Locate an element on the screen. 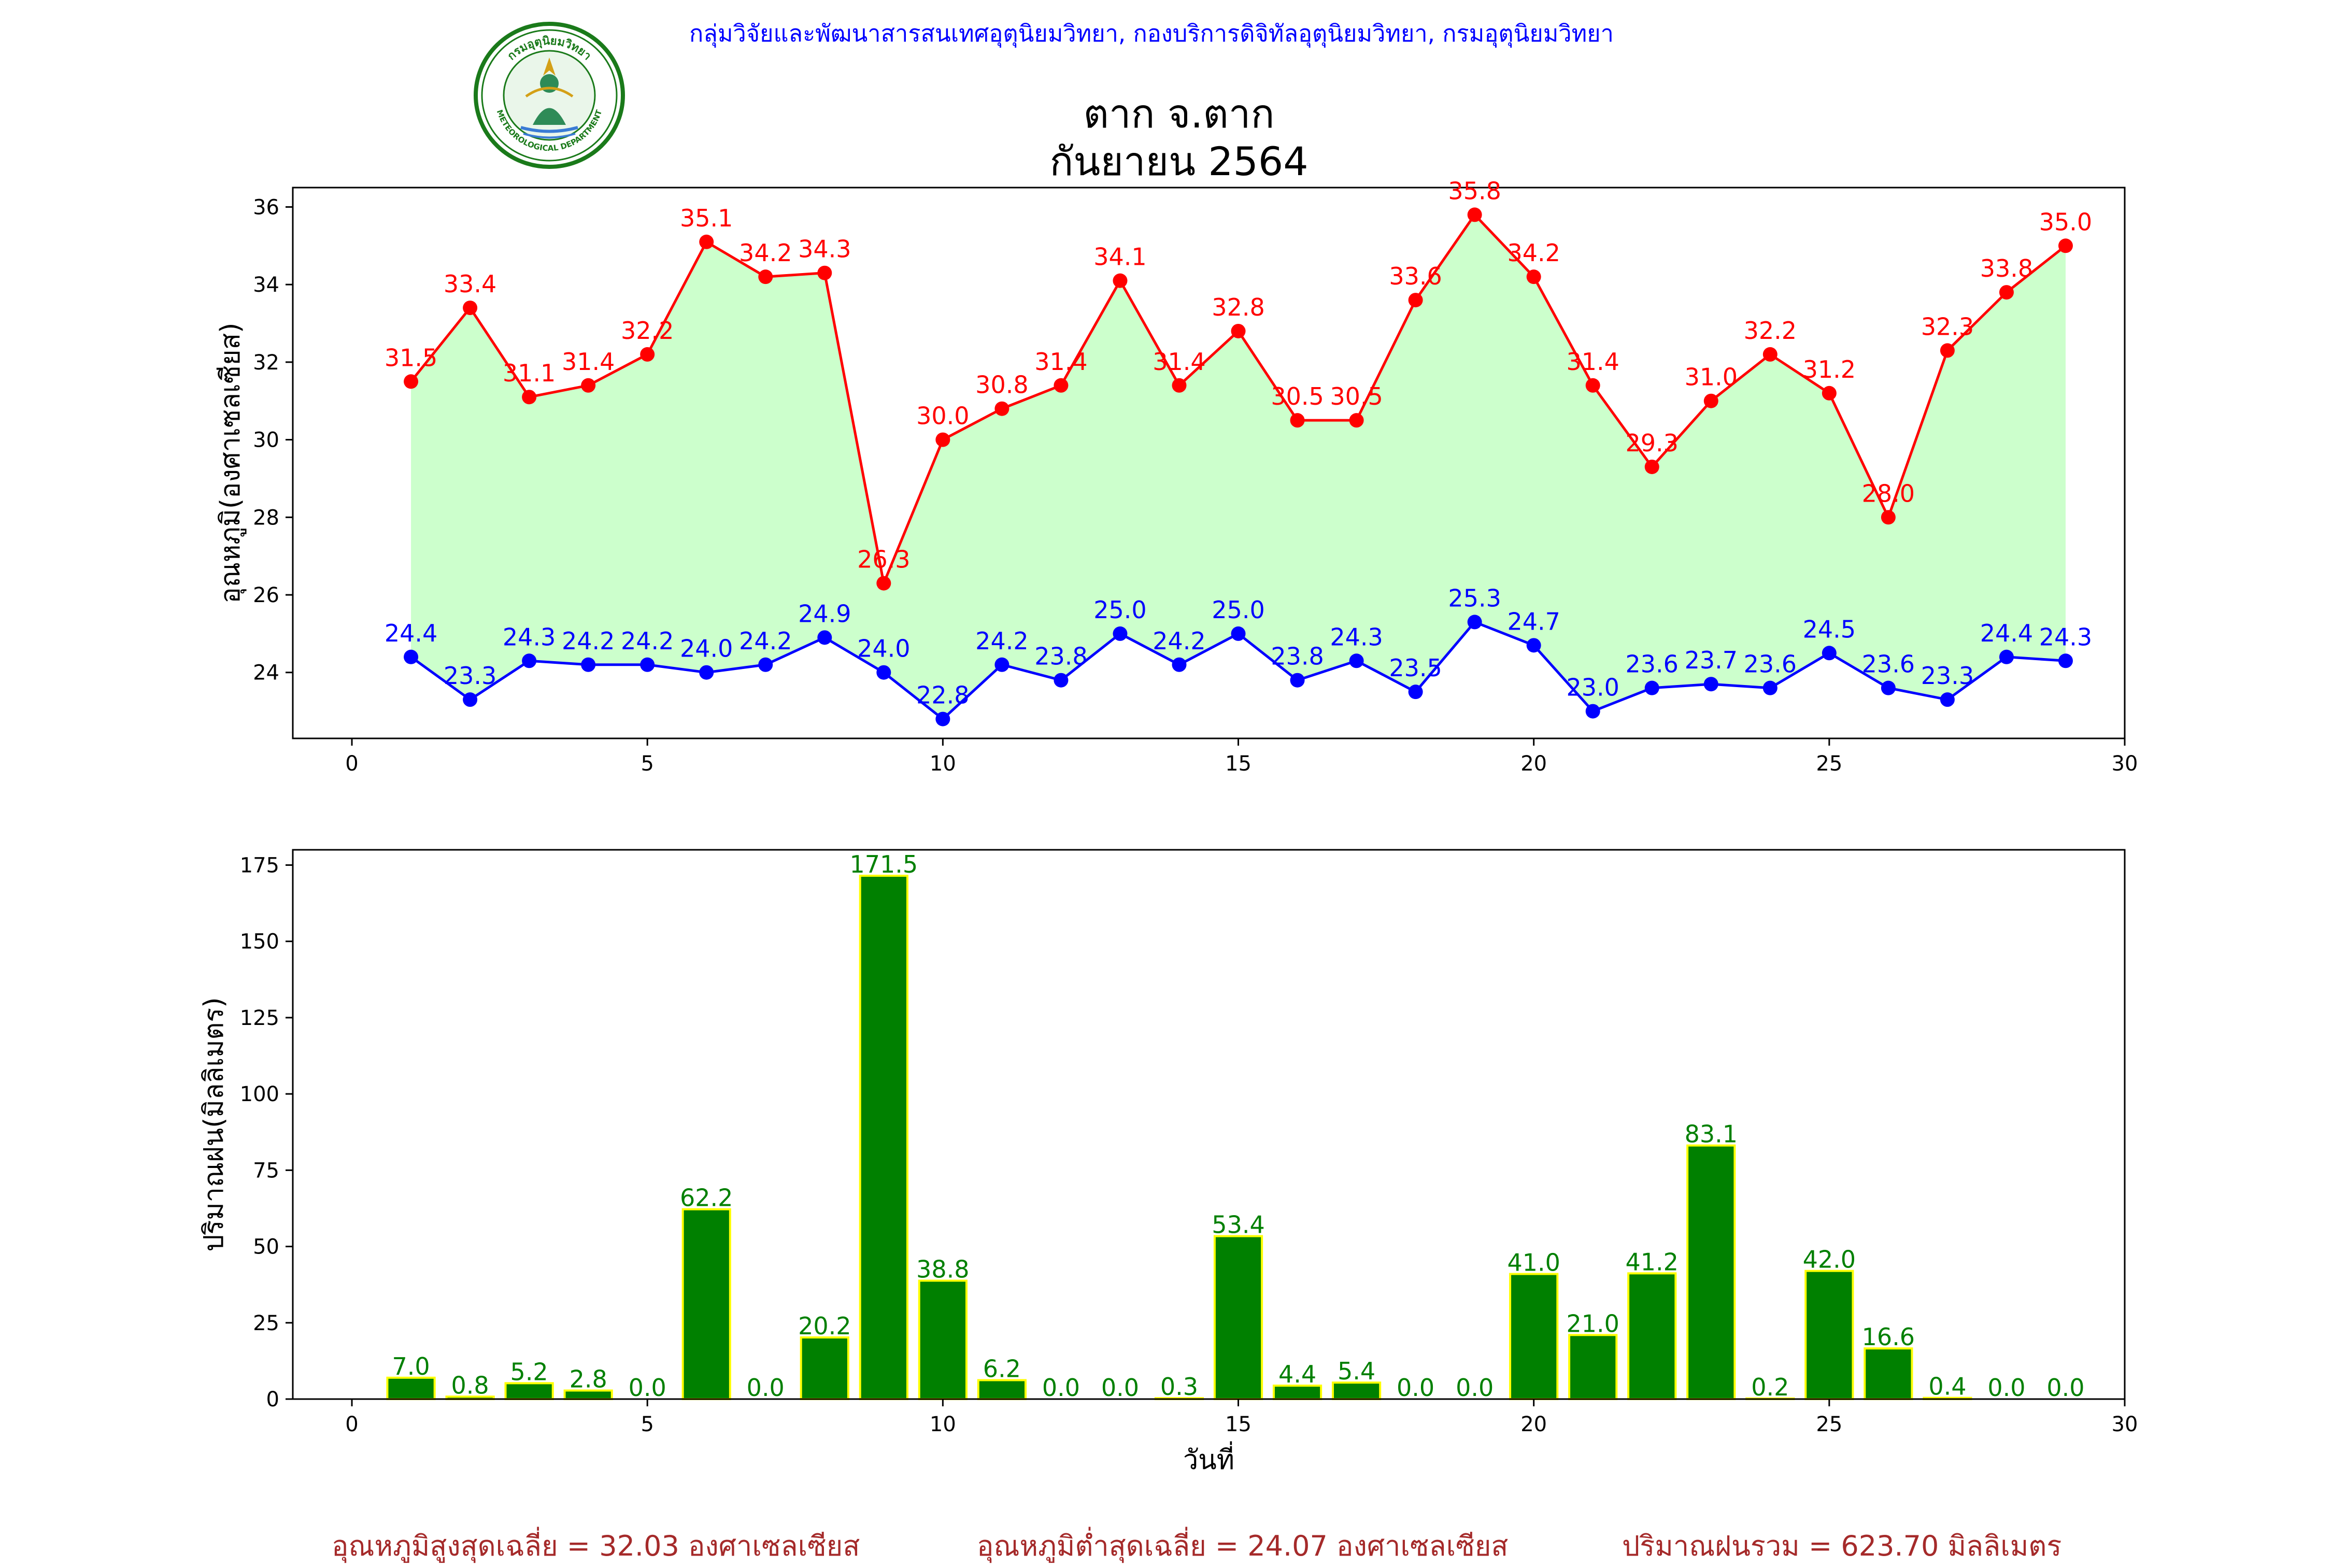 The image size is (2332, 1568). rain-x-tick-label: 5 is located at coordinates (647, 1424).